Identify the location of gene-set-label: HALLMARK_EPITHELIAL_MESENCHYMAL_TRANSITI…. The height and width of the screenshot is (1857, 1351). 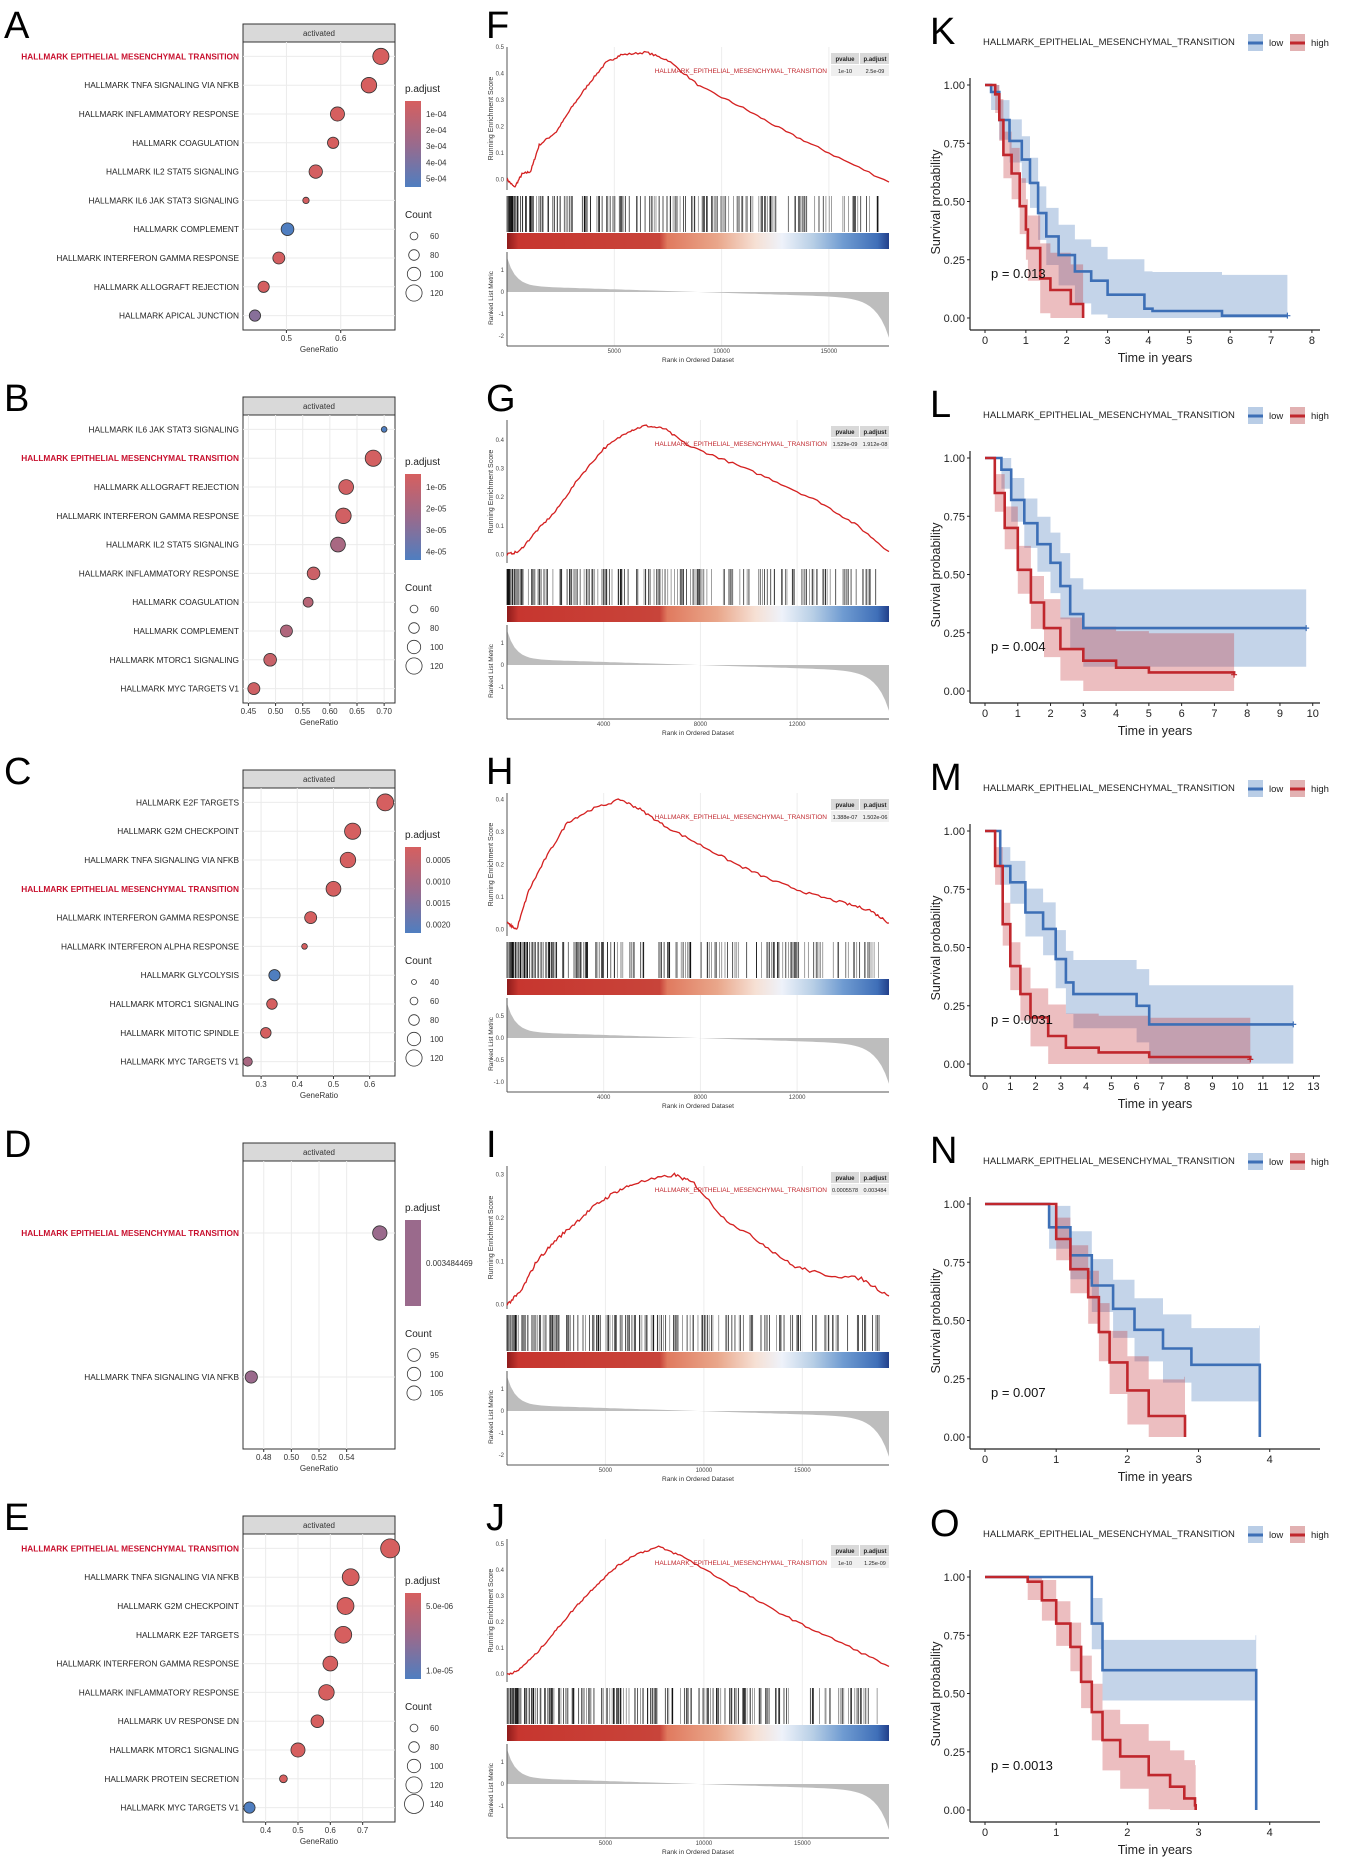
(741, 817).